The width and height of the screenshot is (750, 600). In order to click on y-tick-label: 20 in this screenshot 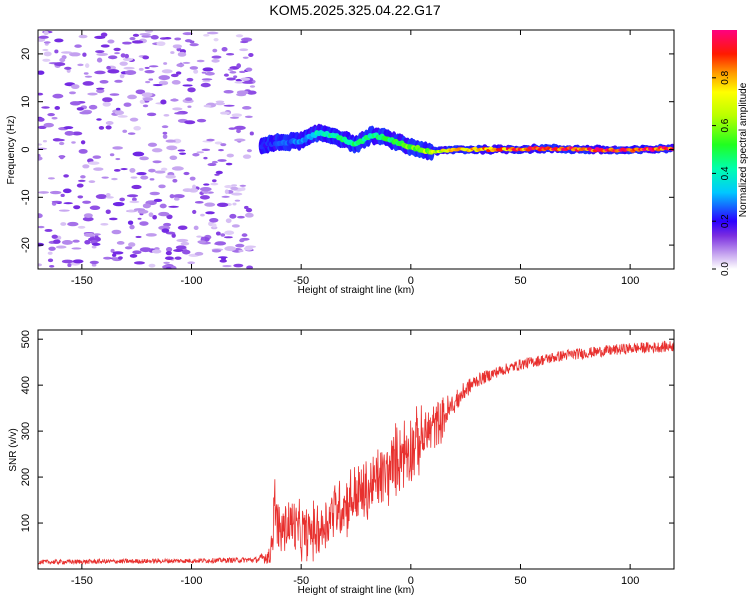, I will do `click(26, 54)`.